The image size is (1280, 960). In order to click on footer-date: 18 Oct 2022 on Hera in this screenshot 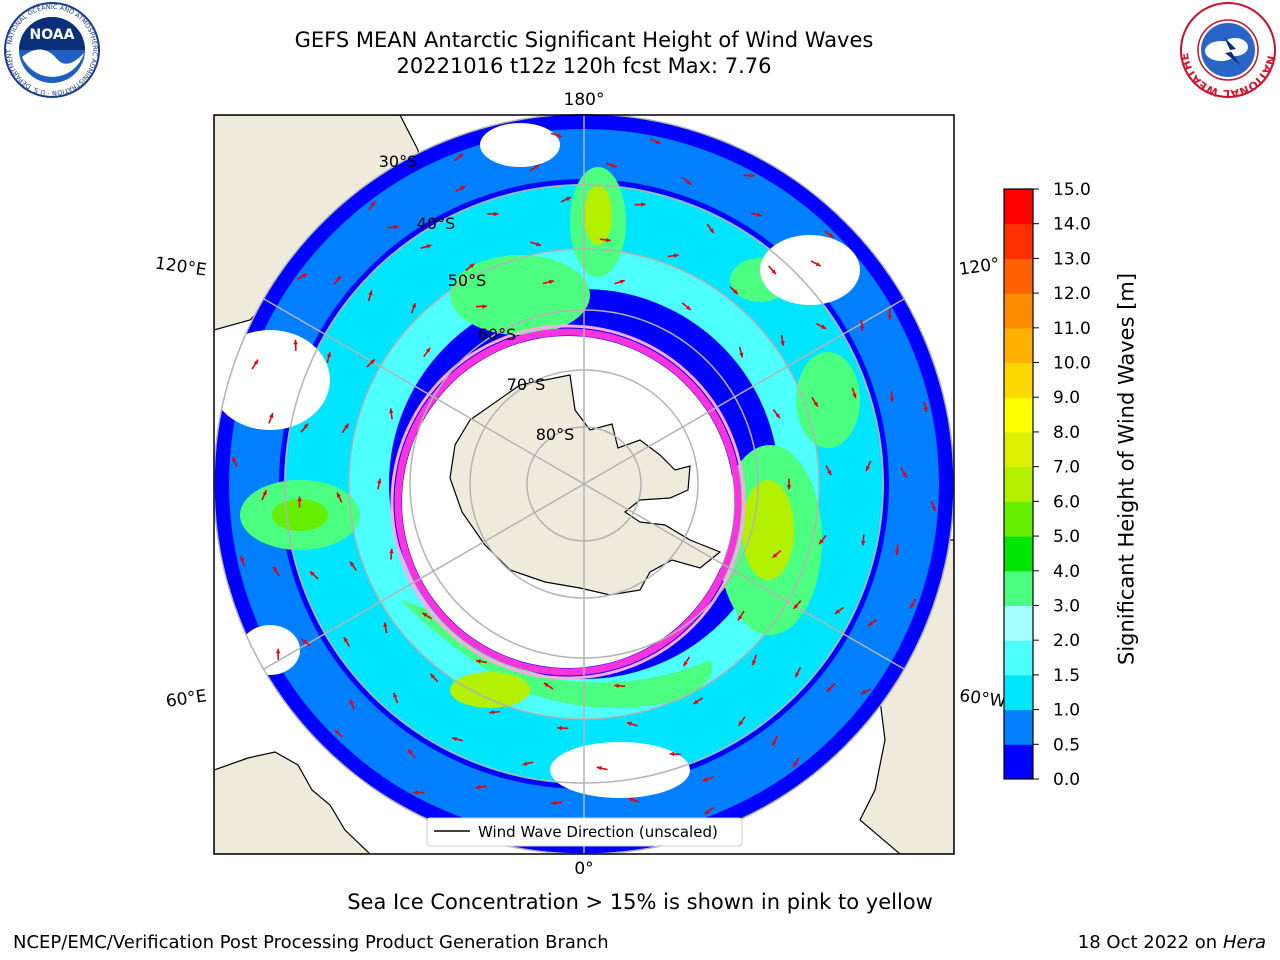, I will do `click(1172, 942)`.